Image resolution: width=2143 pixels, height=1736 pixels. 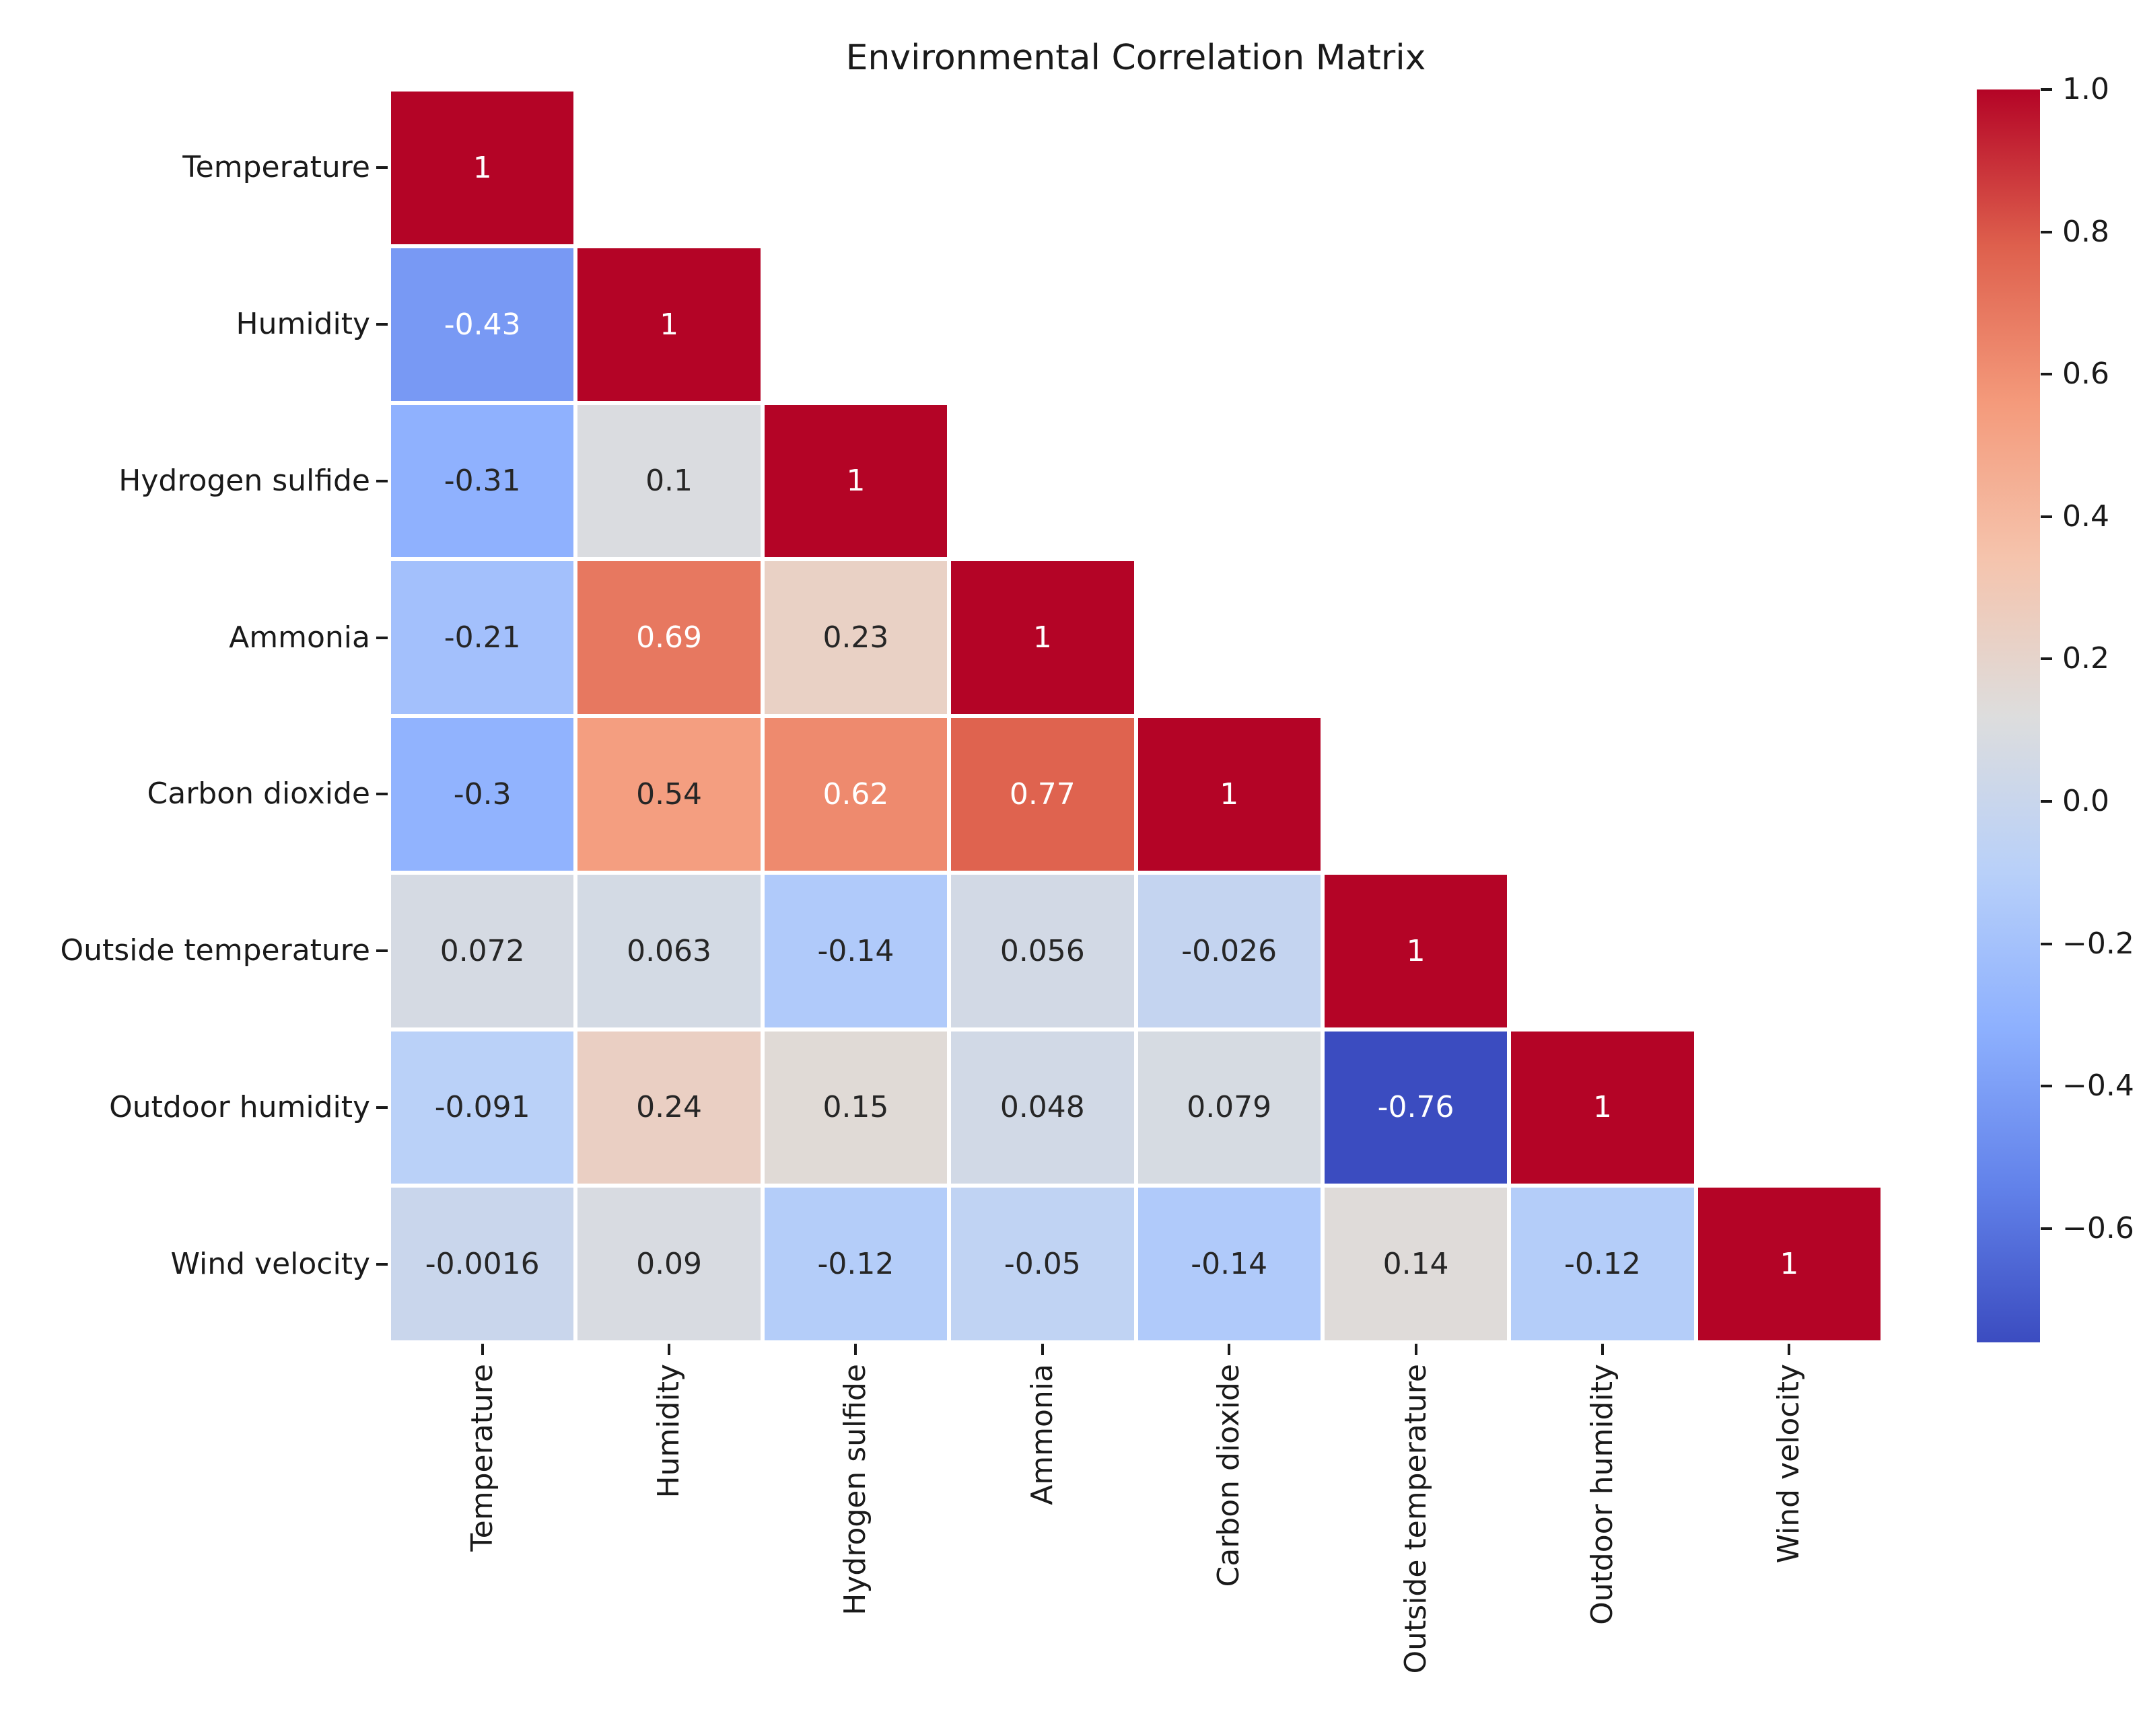 I want to click on colorbar-tick-label: 0.6, so click(x=2085, y=374).